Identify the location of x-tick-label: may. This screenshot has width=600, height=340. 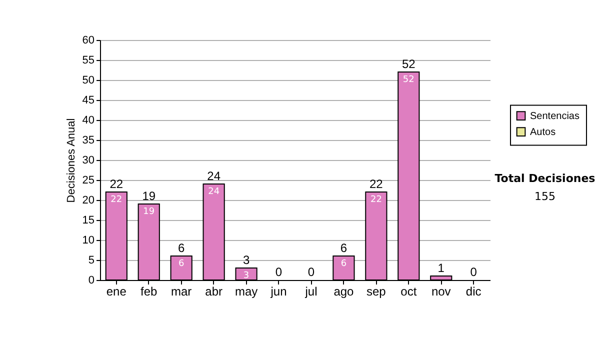
(246, 291).